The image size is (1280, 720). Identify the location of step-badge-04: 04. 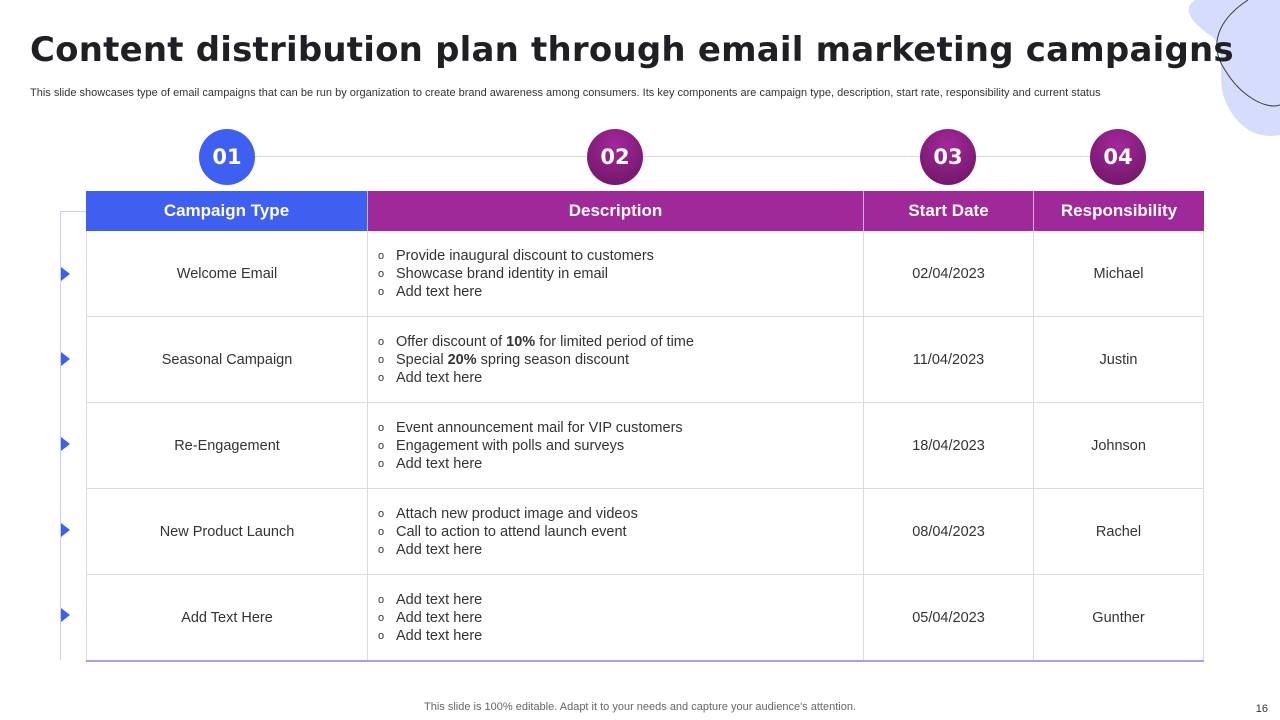
(1118, 157).